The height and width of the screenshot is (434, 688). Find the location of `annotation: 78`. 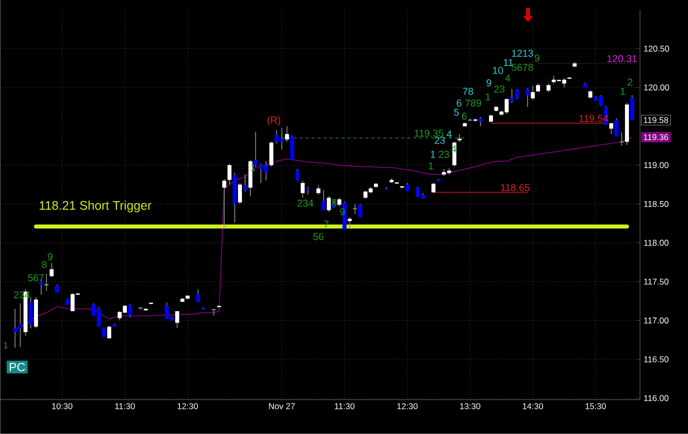

annotation: 78 is located at coordinates (468, 91).